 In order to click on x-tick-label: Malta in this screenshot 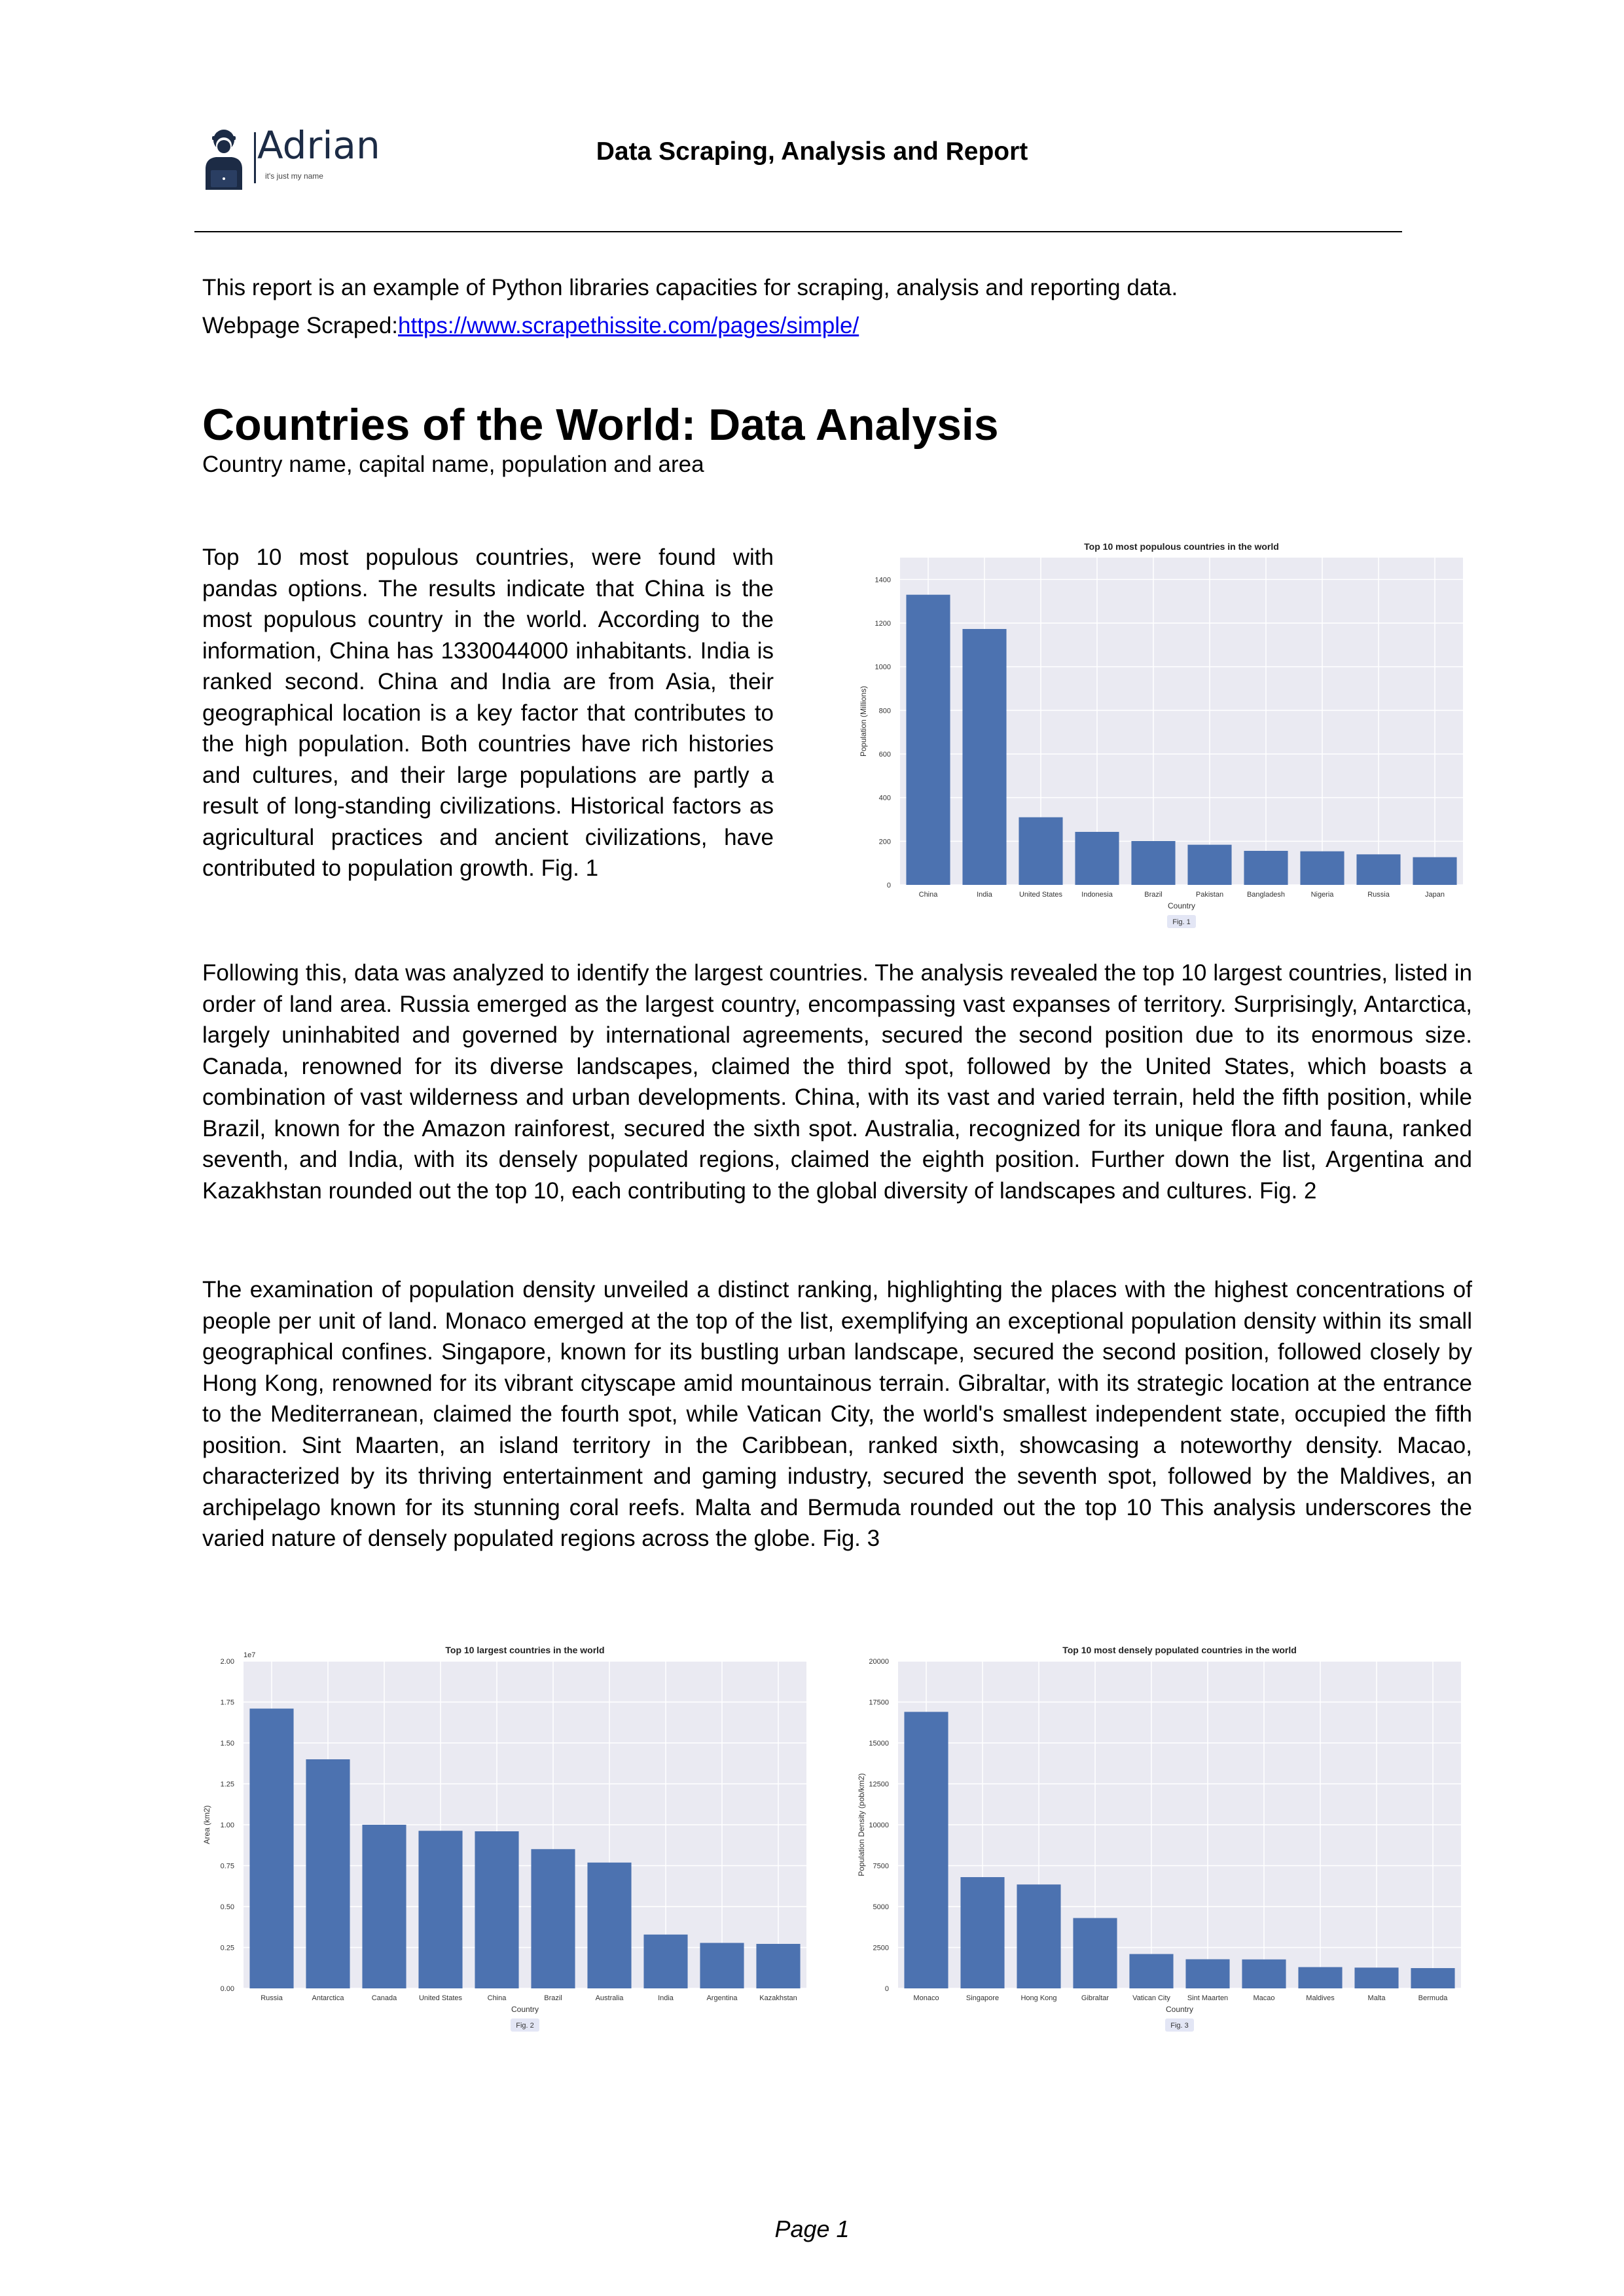, I will do `click(1377, 1998)`.